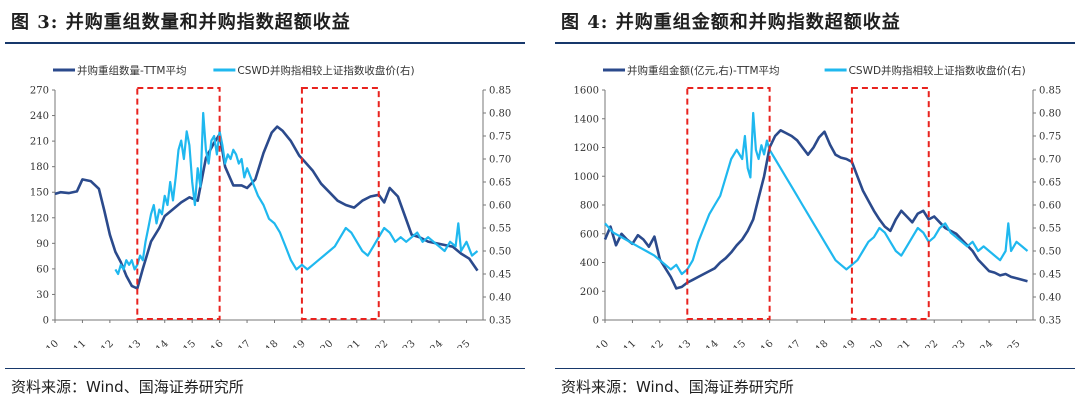  I want to click on left-tick-label: 1000, so click(586, 177).